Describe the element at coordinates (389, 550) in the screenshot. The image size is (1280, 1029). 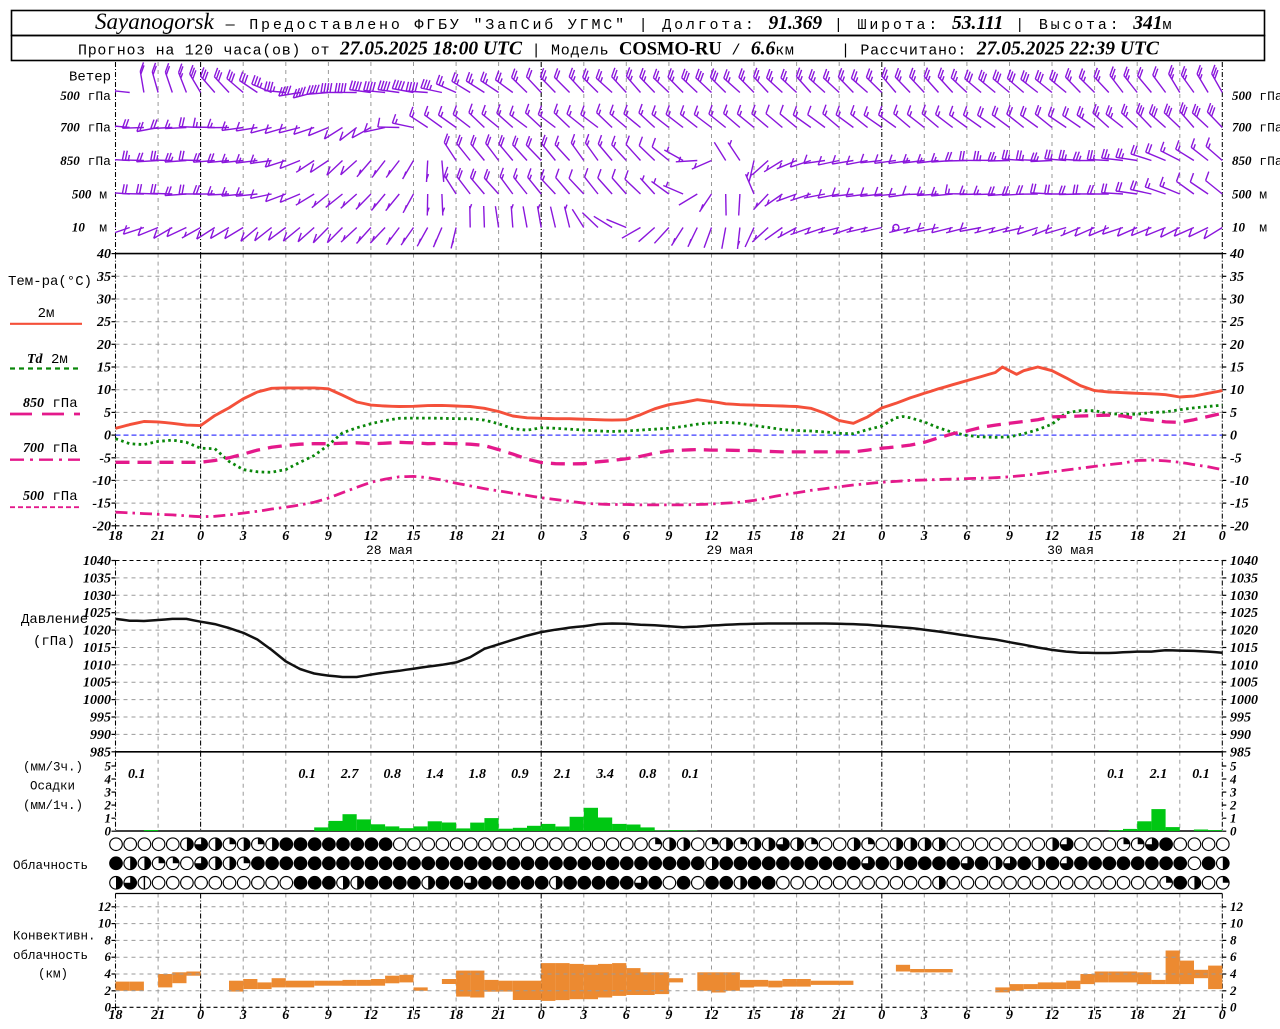
I see `svg-text: 28 мая` at that location.